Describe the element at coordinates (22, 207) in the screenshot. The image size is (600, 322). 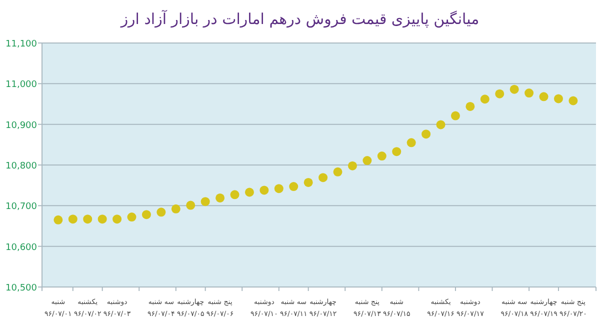
I see `y-tick-label: 10,700` at that location.